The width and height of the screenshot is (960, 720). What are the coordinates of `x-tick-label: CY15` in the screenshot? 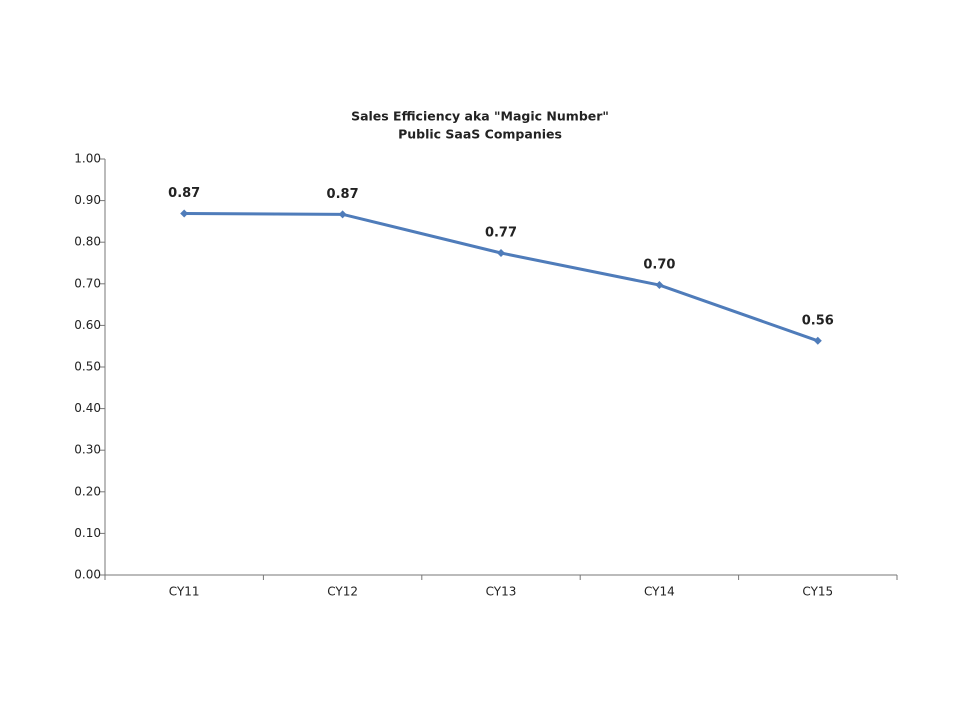 It's located at (817, 592).